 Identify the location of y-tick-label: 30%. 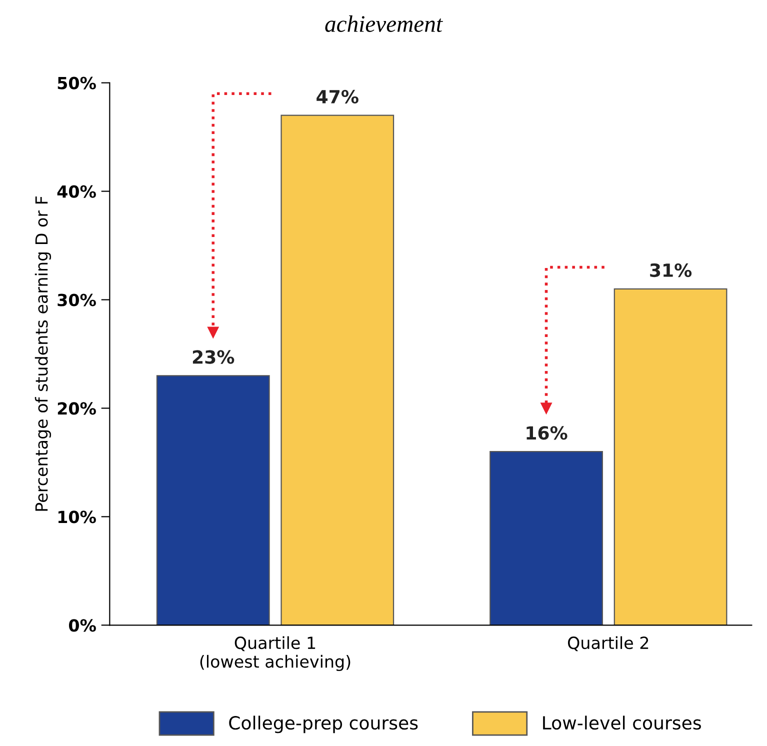
(77, 300).